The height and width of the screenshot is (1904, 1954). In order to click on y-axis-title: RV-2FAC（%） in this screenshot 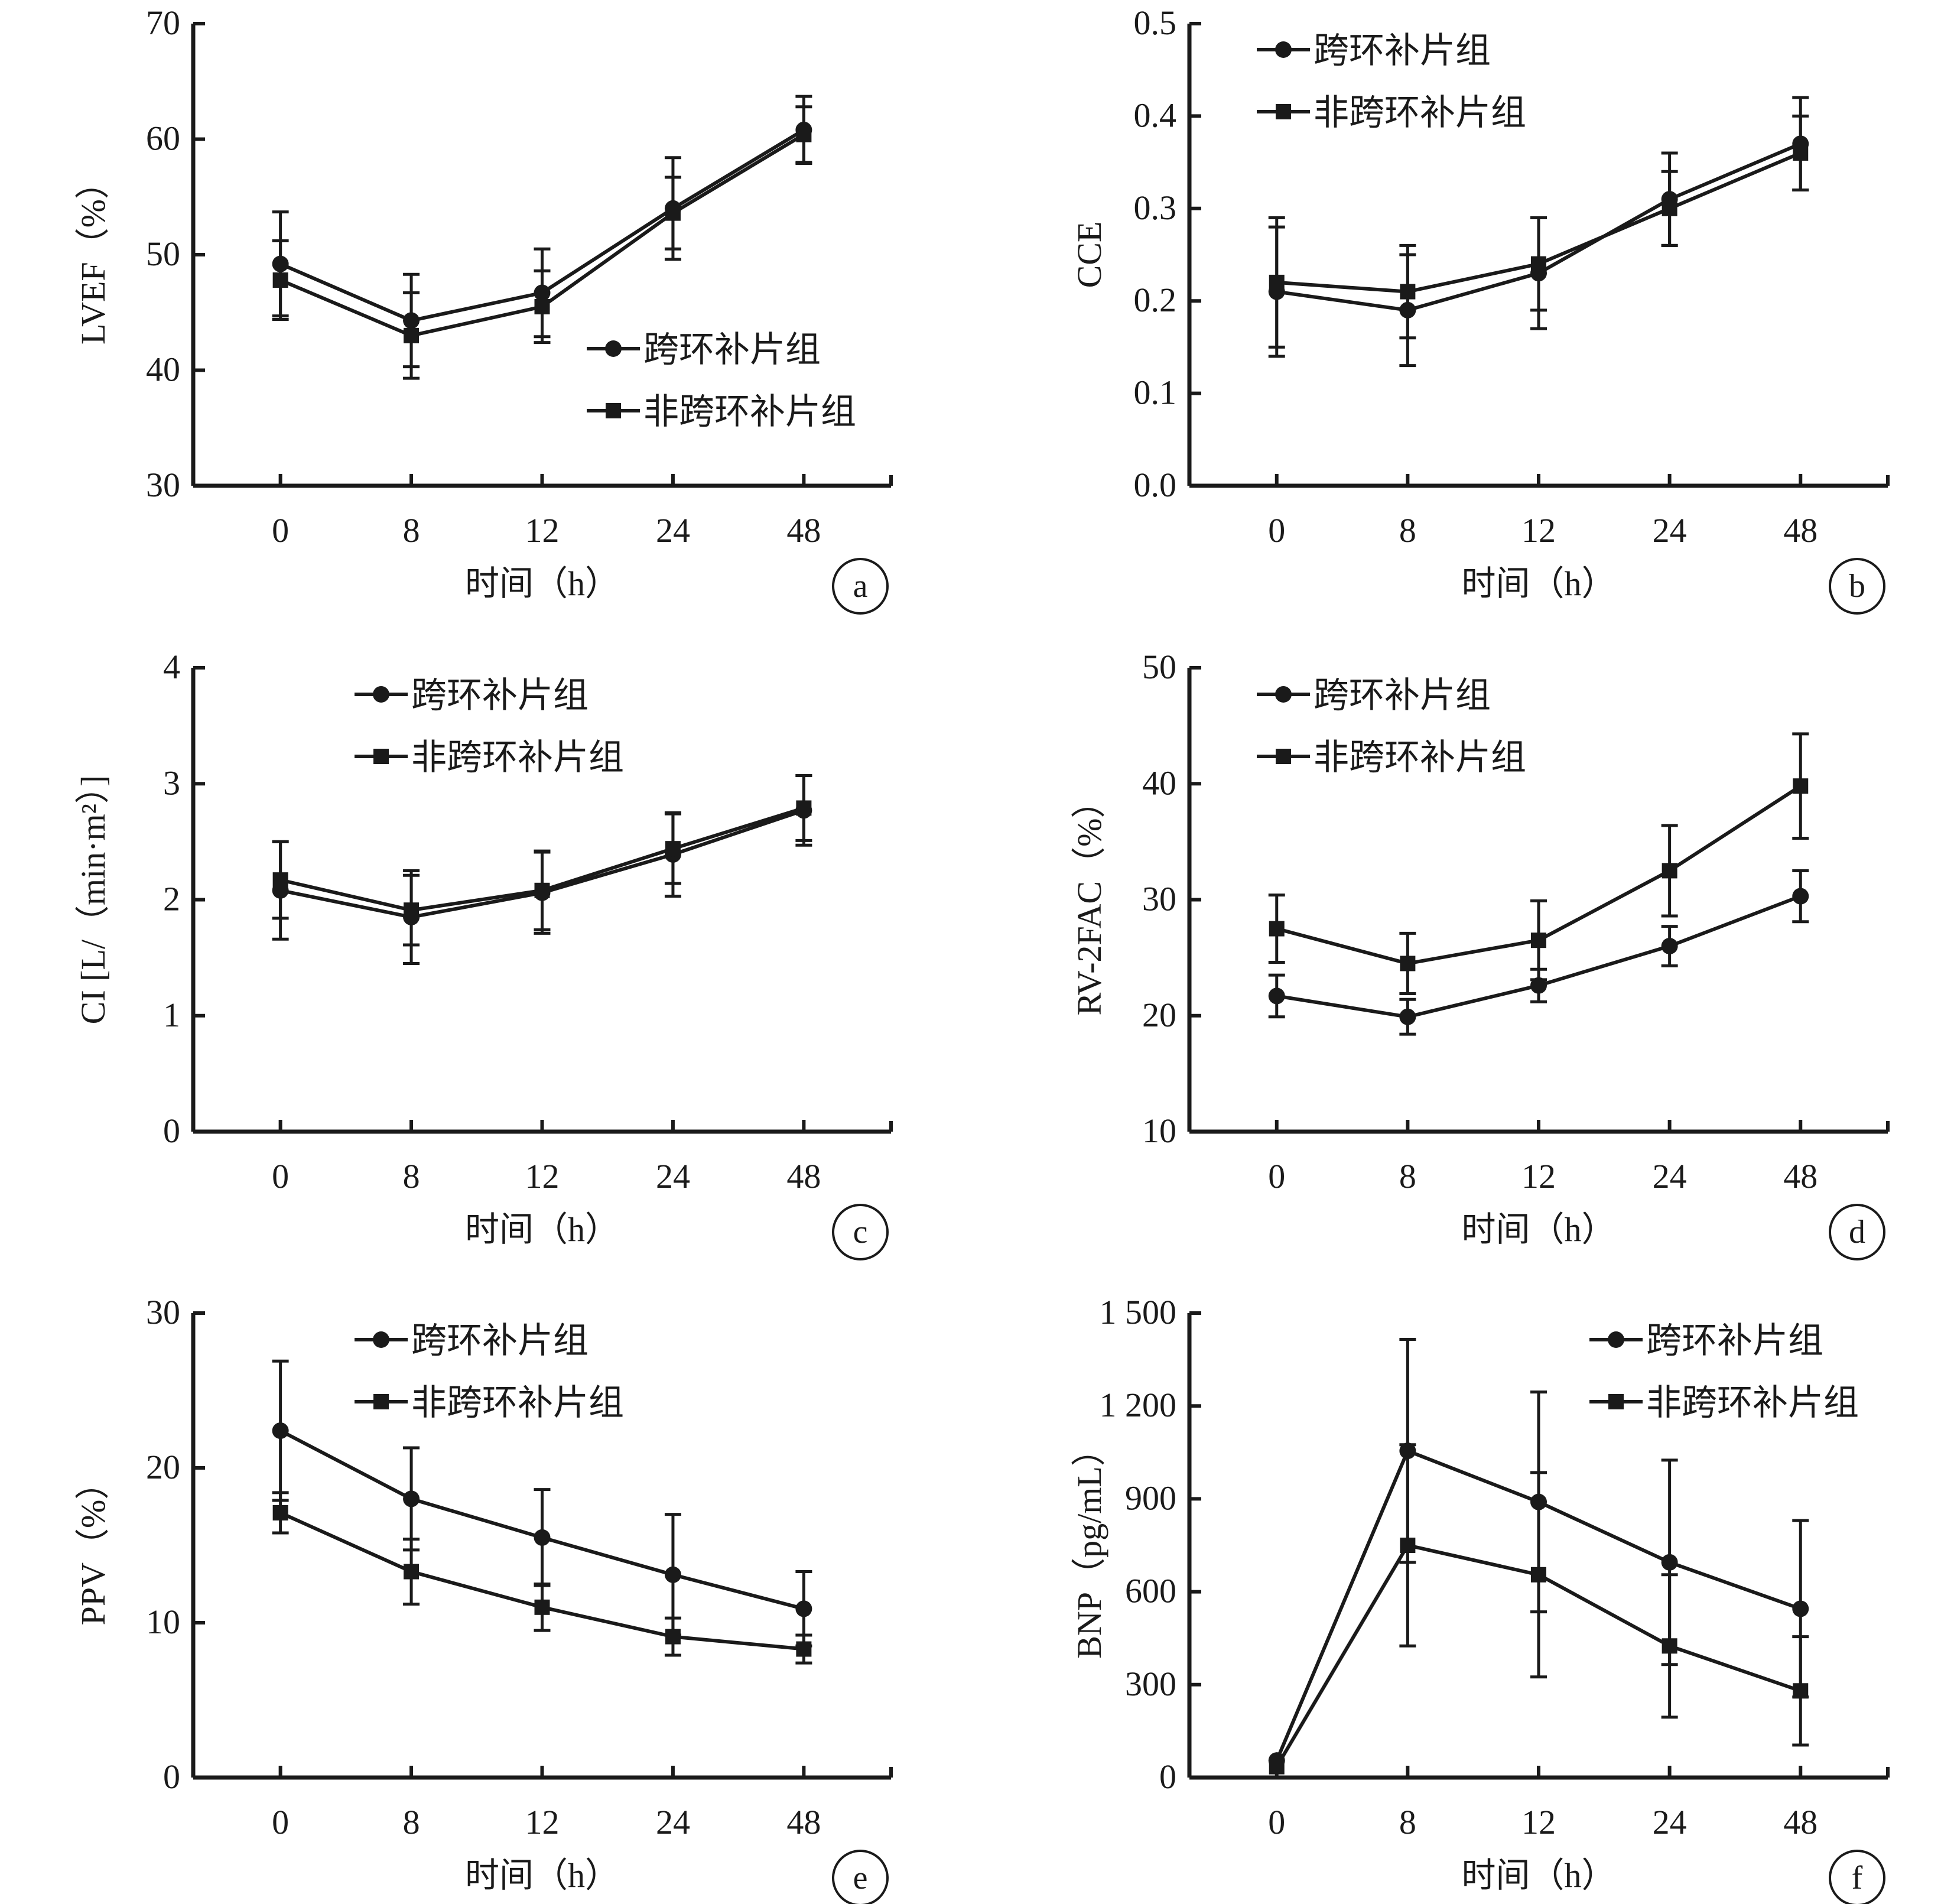, I will do `click(1089, 900)`.